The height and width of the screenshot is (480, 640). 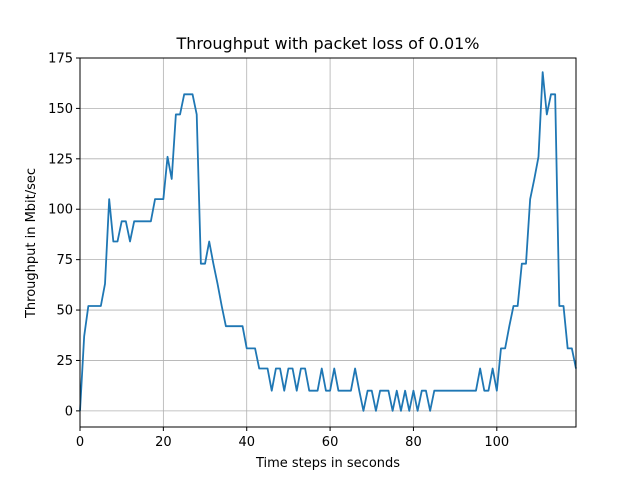 What do you see at coordinates (60, 159) in the screenshot?
I see `y-tick-label: 125` at bounding box center [60, 159].